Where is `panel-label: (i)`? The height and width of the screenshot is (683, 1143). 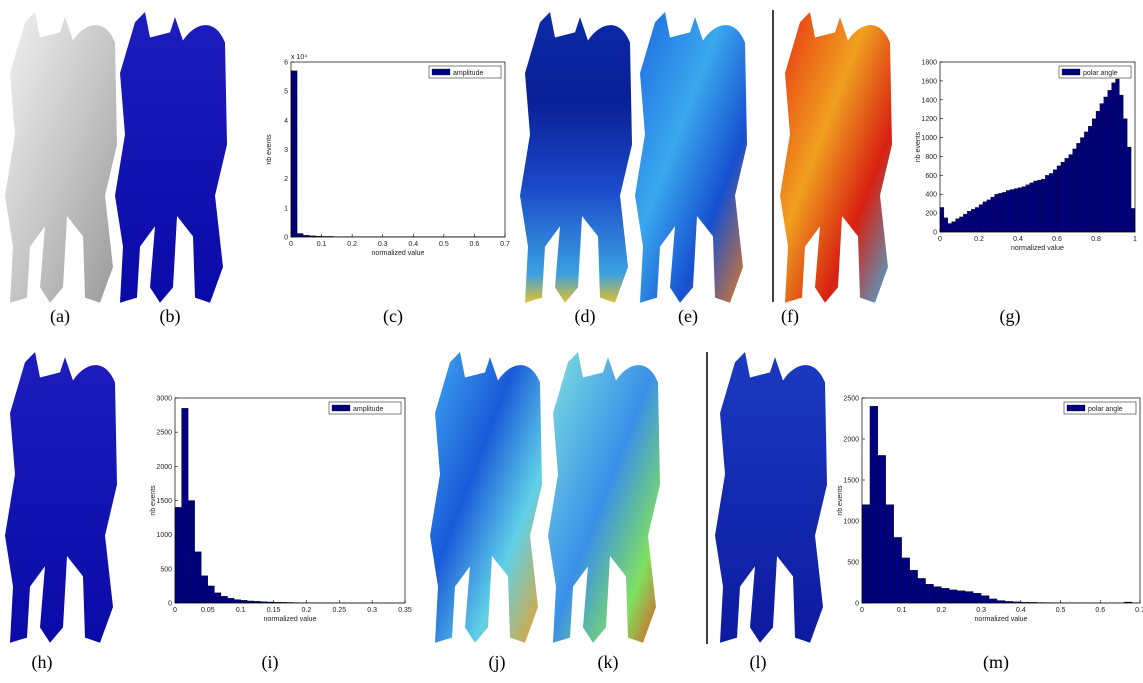
panel-label: (i) is located at coordinates (270, 662).